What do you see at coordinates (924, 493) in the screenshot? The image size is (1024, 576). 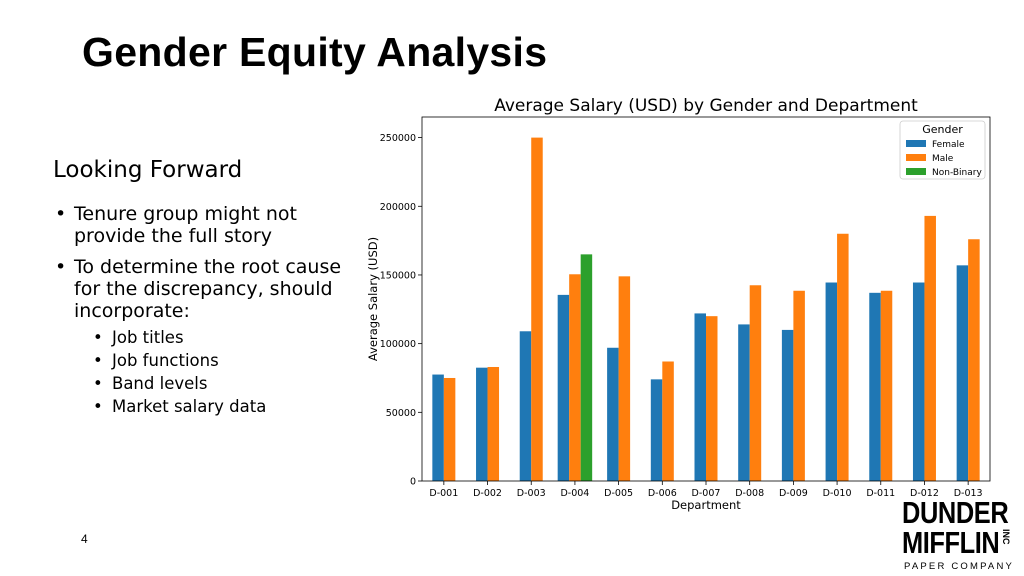 I see `x-tick-label: D-012` at bounding box center [924, 493].